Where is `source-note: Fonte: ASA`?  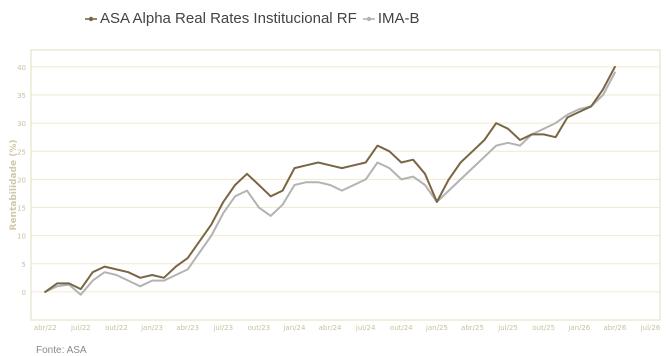
source-note: Fonte: ASA is located at coordinates (61, 350).